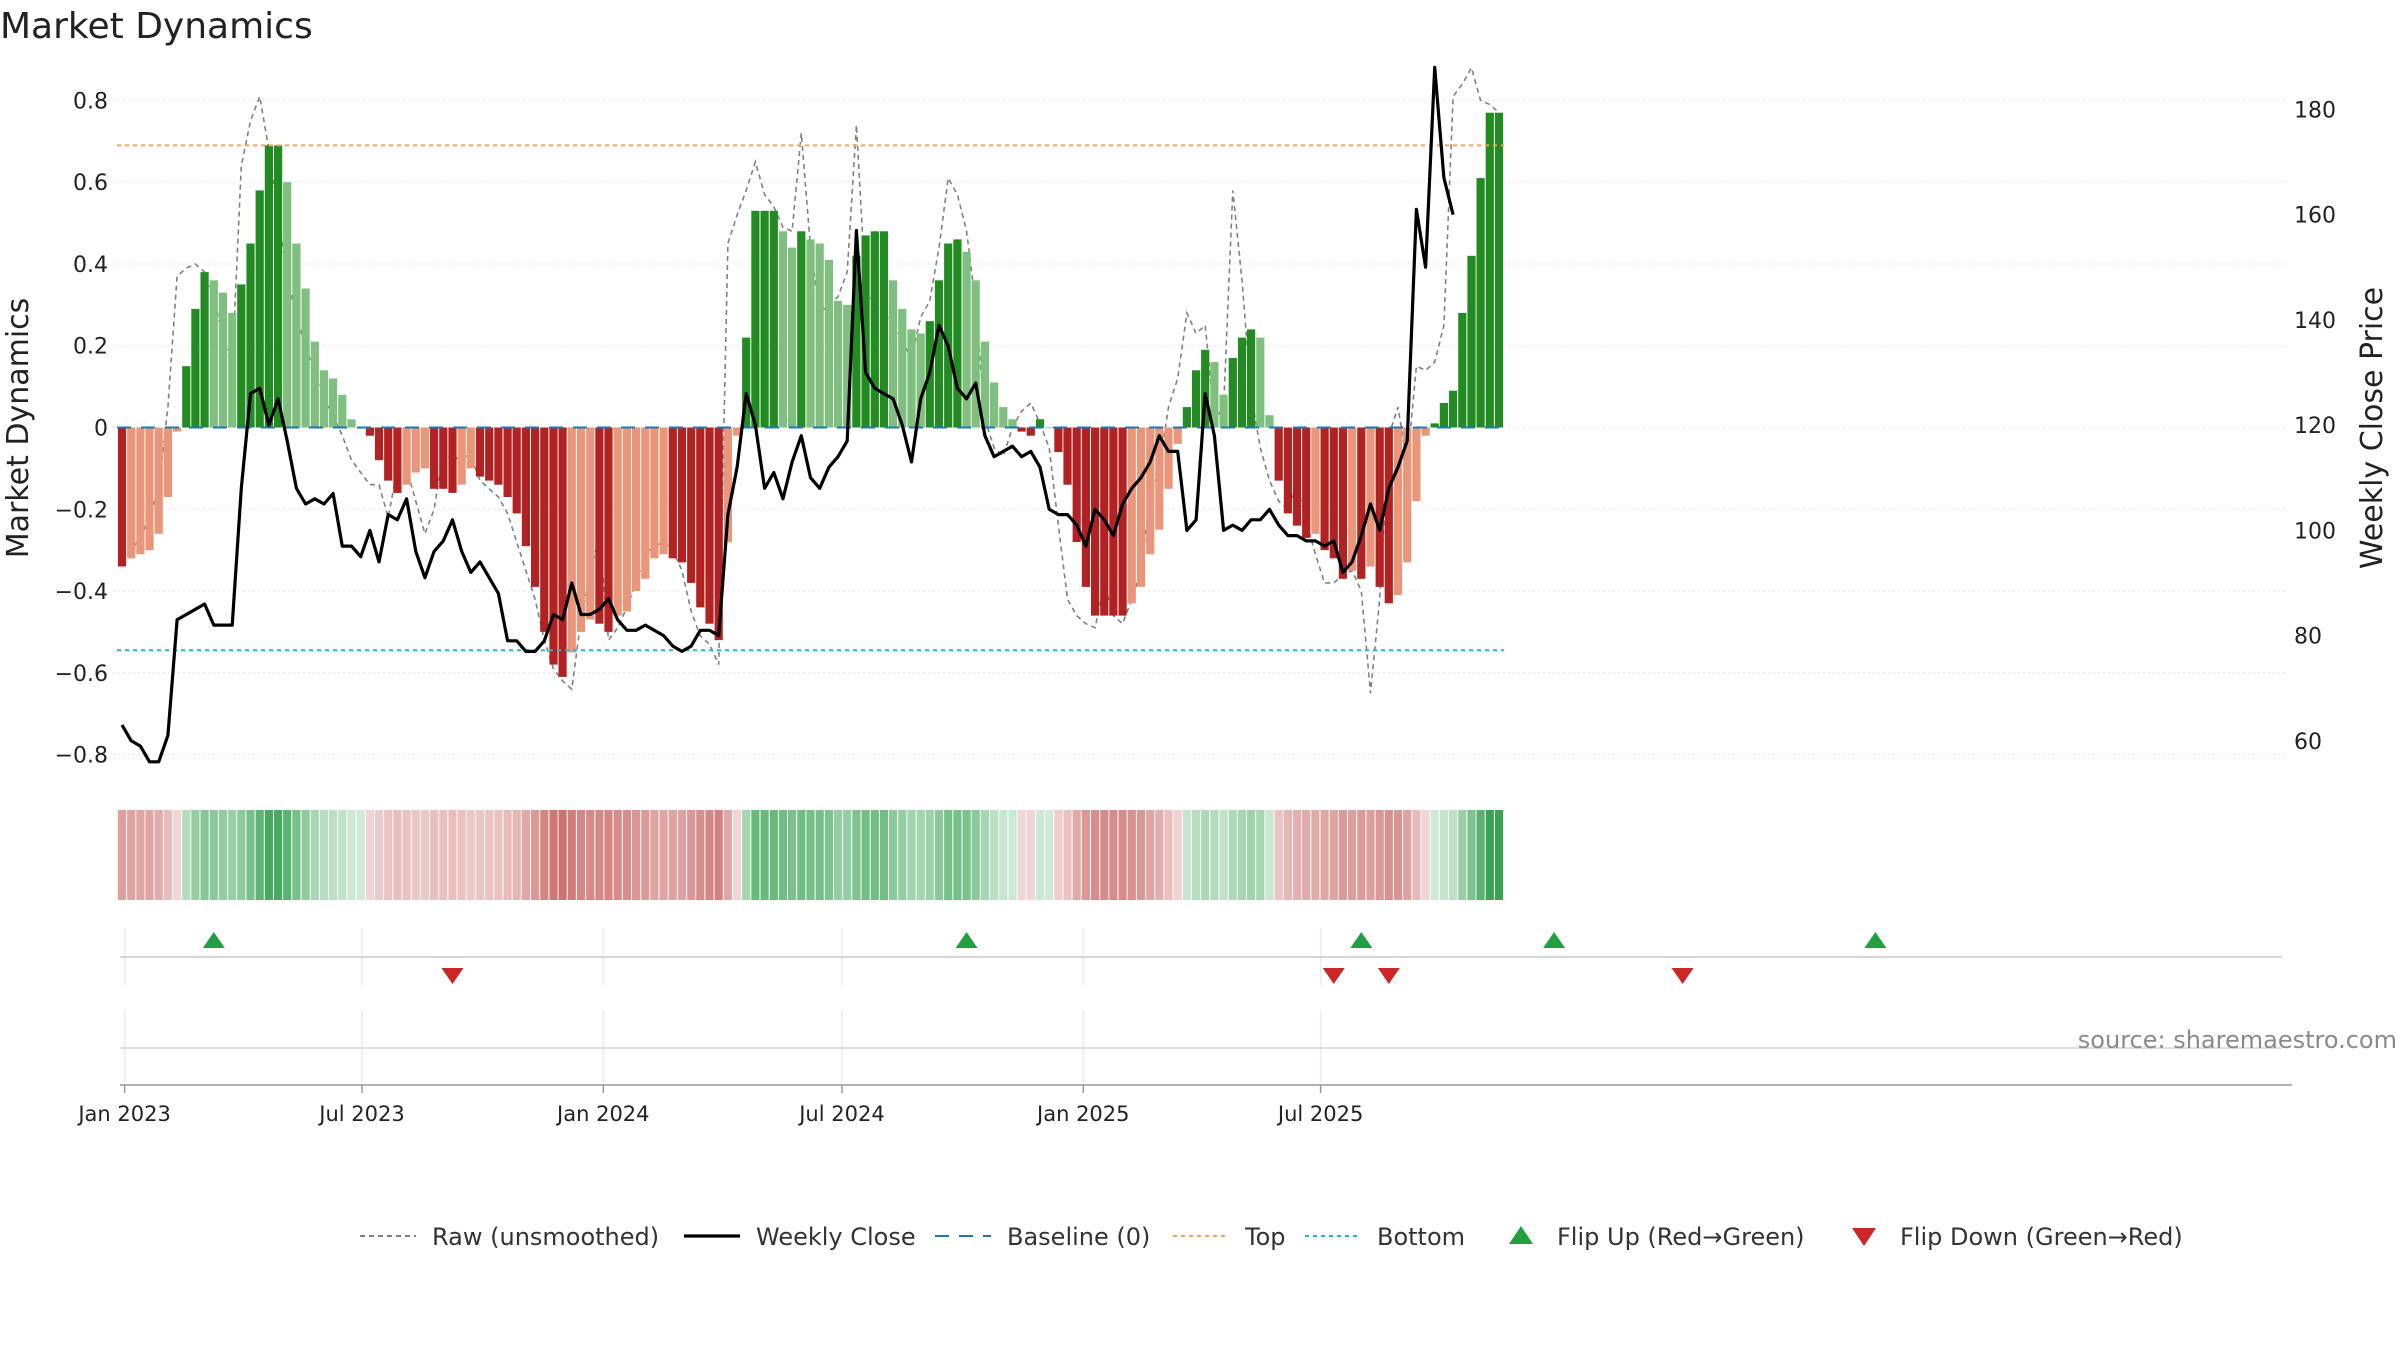 This screenshot has width=2400, height=1350. What do you see at coordinates (81, 756) in the screenshot?
I see `y-tick-label: −0.8` at bounding box center [81, 756].